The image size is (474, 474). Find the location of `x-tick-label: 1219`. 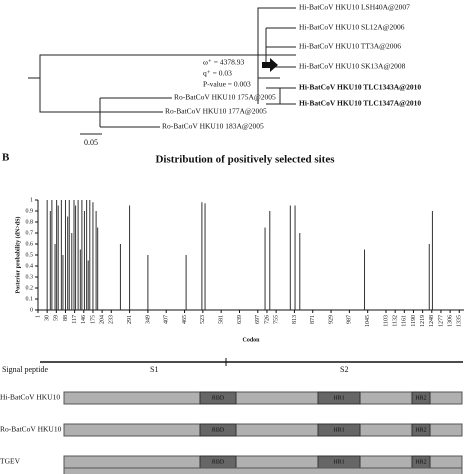

x-tick-label: 1219 is located at coordinates (423, 321).